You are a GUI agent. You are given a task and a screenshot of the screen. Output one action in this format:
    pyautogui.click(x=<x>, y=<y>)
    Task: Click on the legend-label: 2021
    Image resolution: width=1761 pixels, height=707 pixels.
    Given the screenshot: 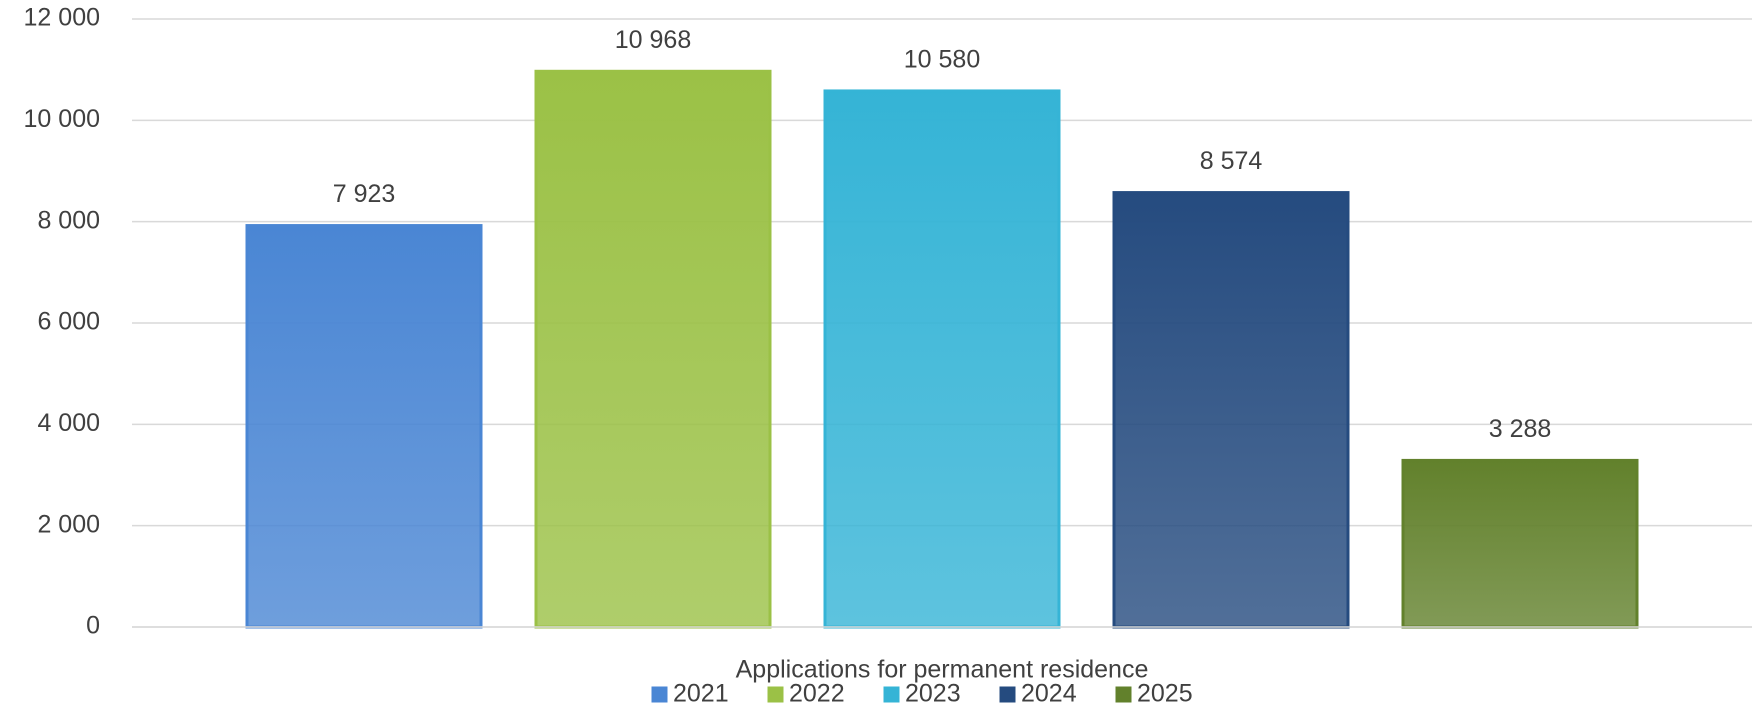 What is the action you would take?
    pyautogui.click(x=701, y=693)
    